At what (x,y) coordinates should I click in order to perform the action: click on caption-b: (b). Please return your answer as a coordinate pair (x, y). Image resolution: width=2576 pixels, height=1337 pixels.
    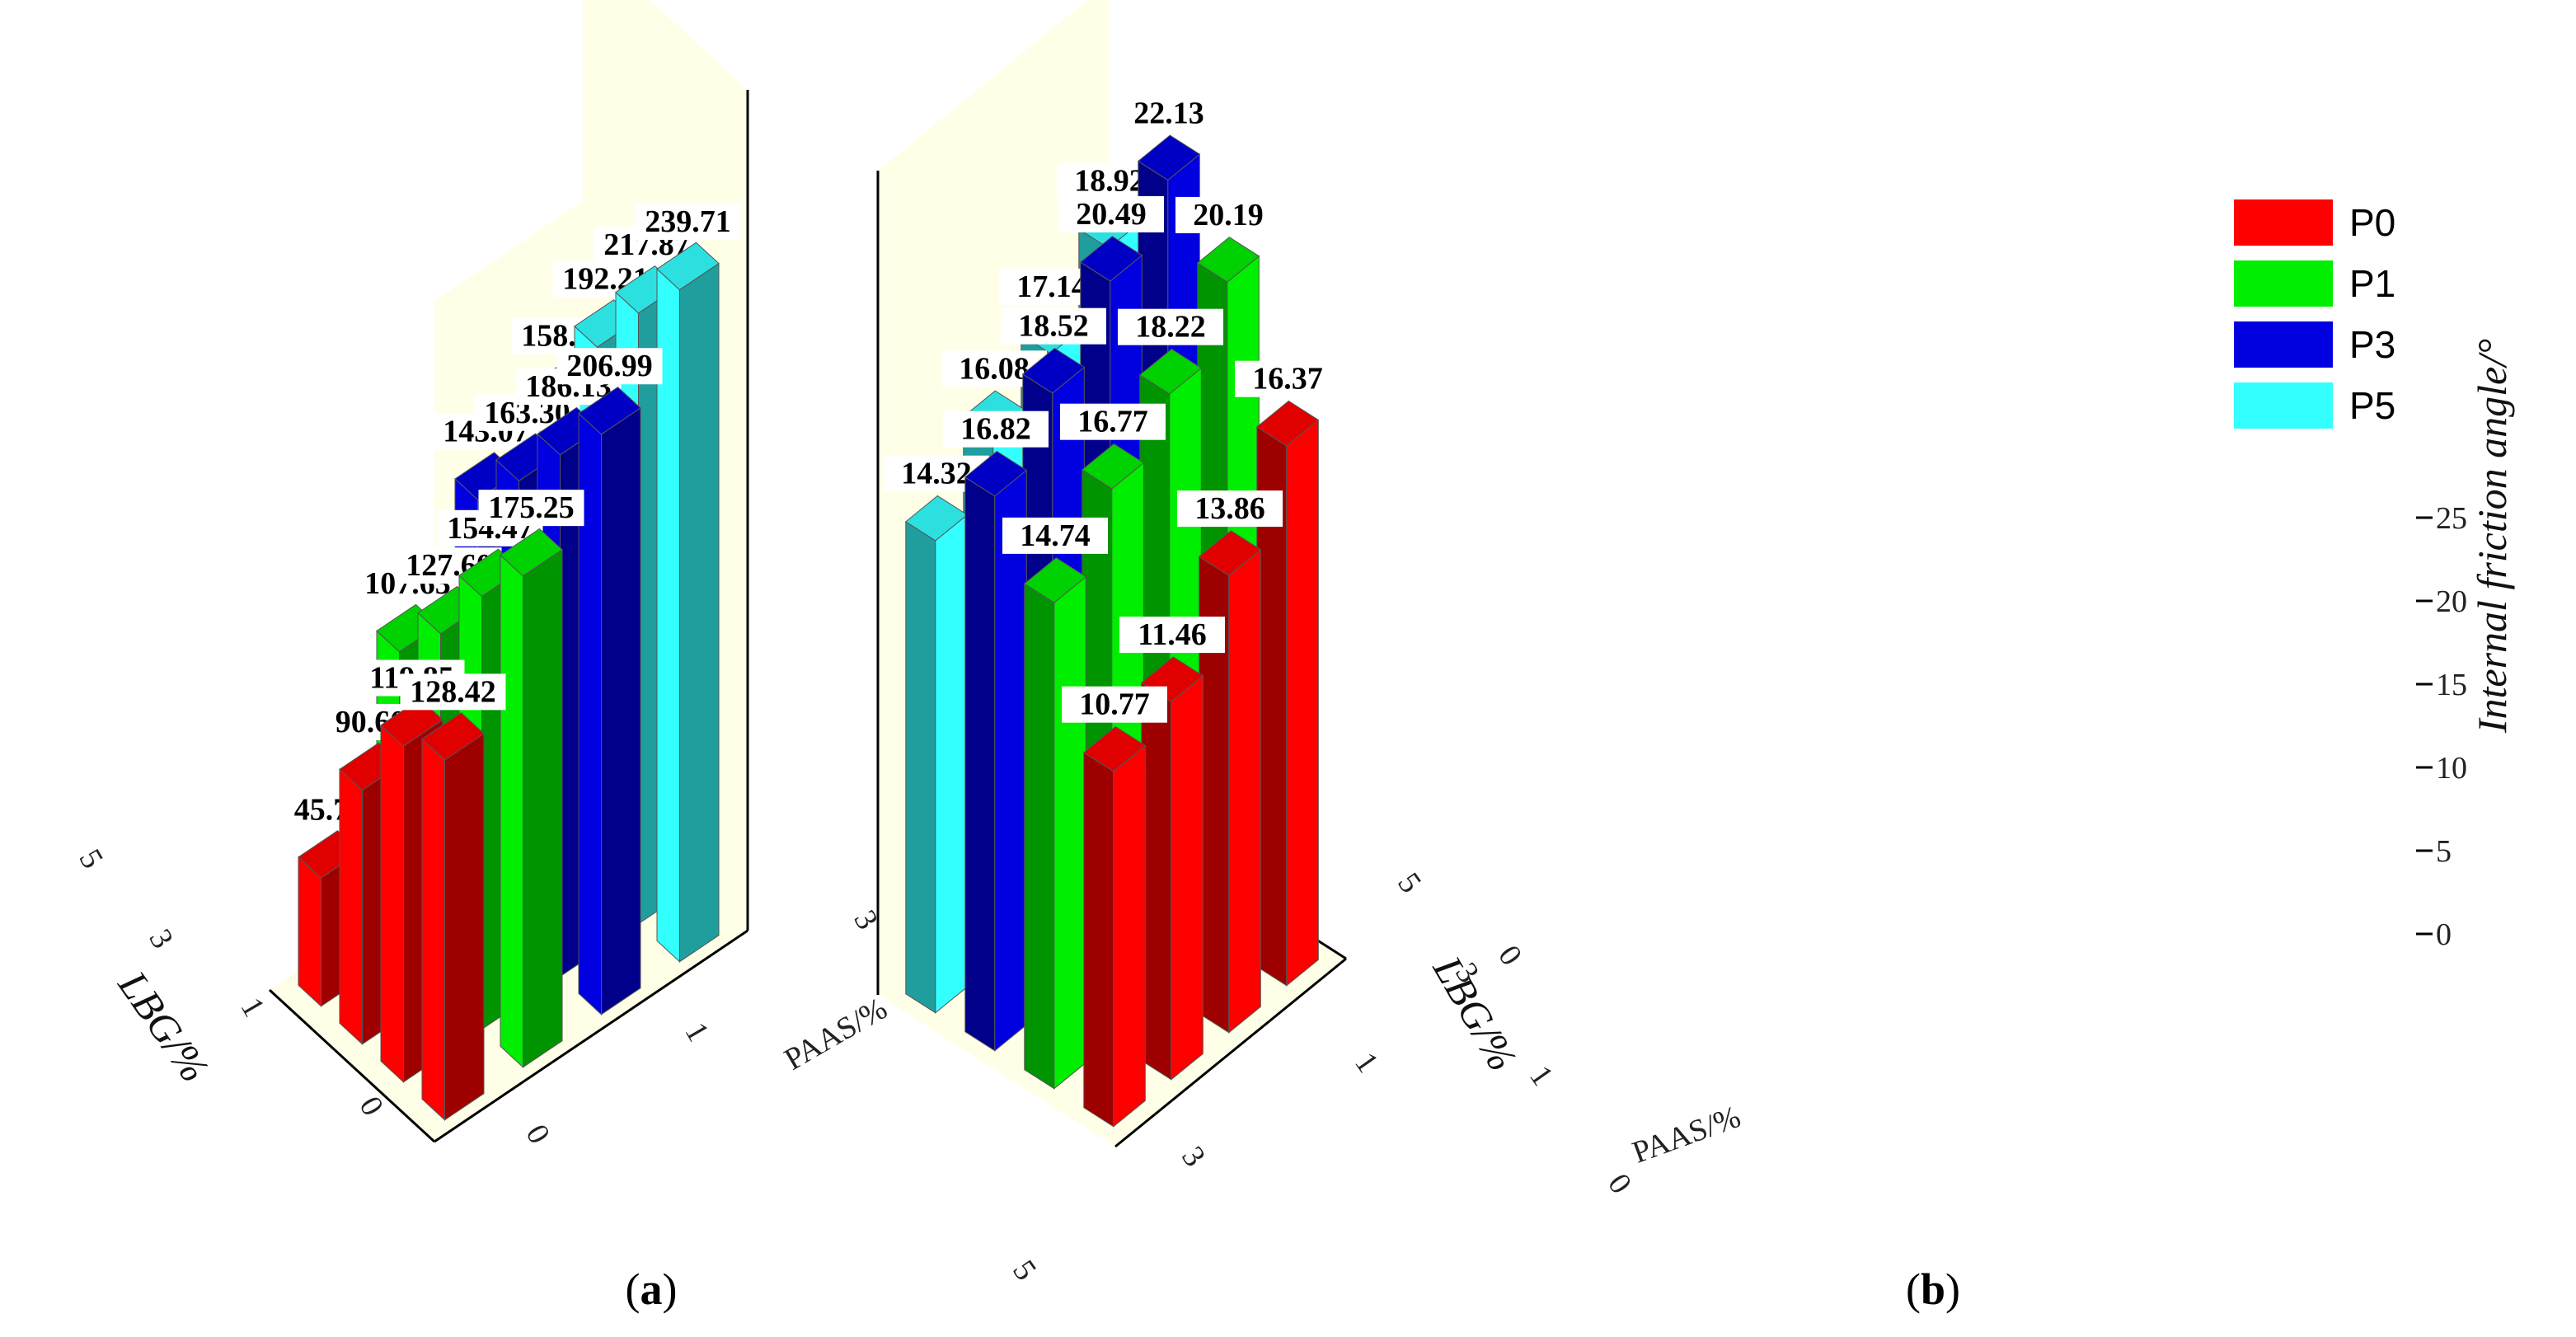
    Looking at the image, I should click on (1933, 1289).